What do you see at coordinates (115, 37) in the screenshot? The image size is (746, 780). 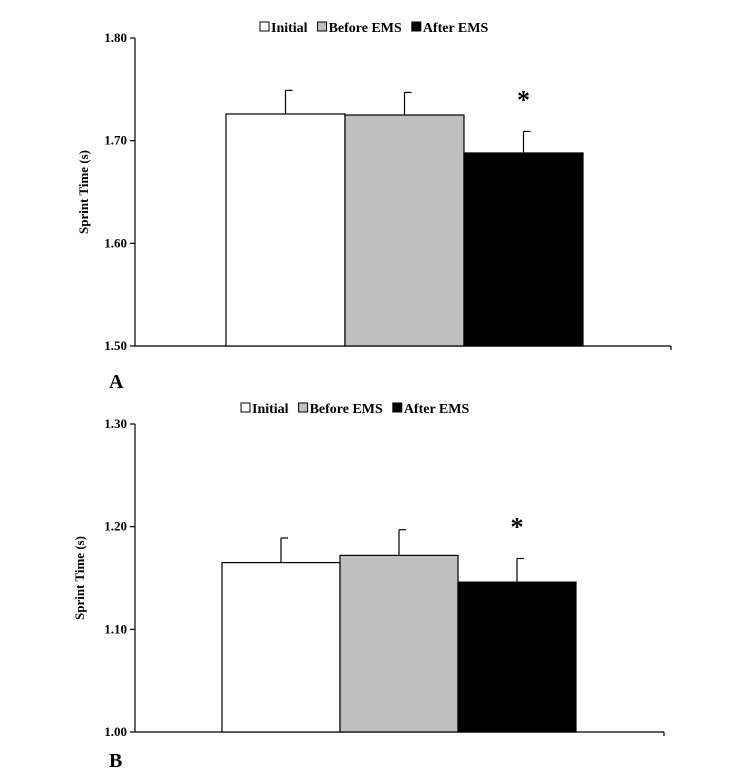 I see `y-tick-label: 1.80` at bounding box center [115, 37].